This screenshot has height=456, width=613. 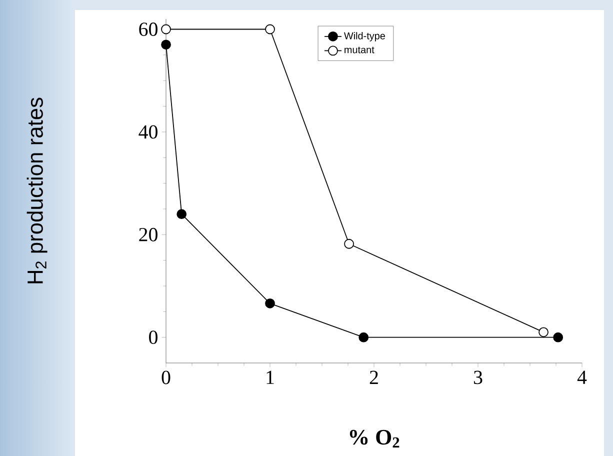 I want to click on x-tick-label: 3, so click(x=478, y=377).